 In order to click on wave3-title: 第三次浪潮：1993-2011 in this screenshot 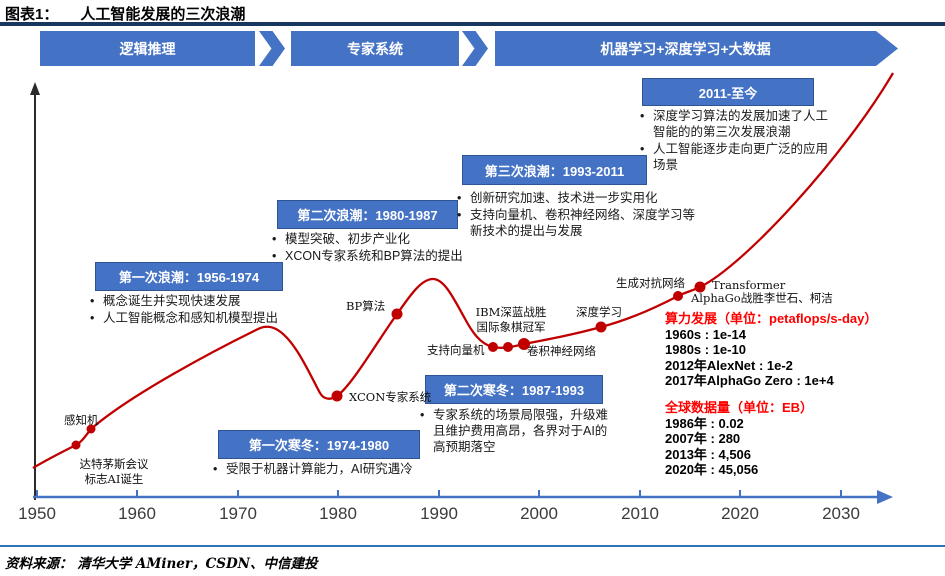, I will do `click(554, 171)`.